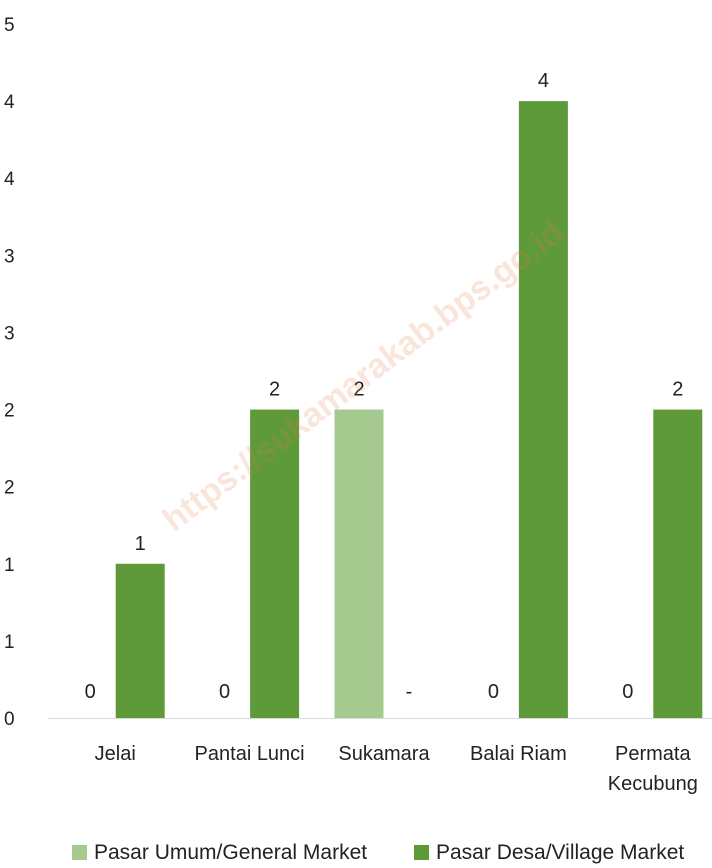 The image size is (712, 868). Describe the element at coordinates (140, 544) in the screenshot. I see `data-label: 1` at that location.